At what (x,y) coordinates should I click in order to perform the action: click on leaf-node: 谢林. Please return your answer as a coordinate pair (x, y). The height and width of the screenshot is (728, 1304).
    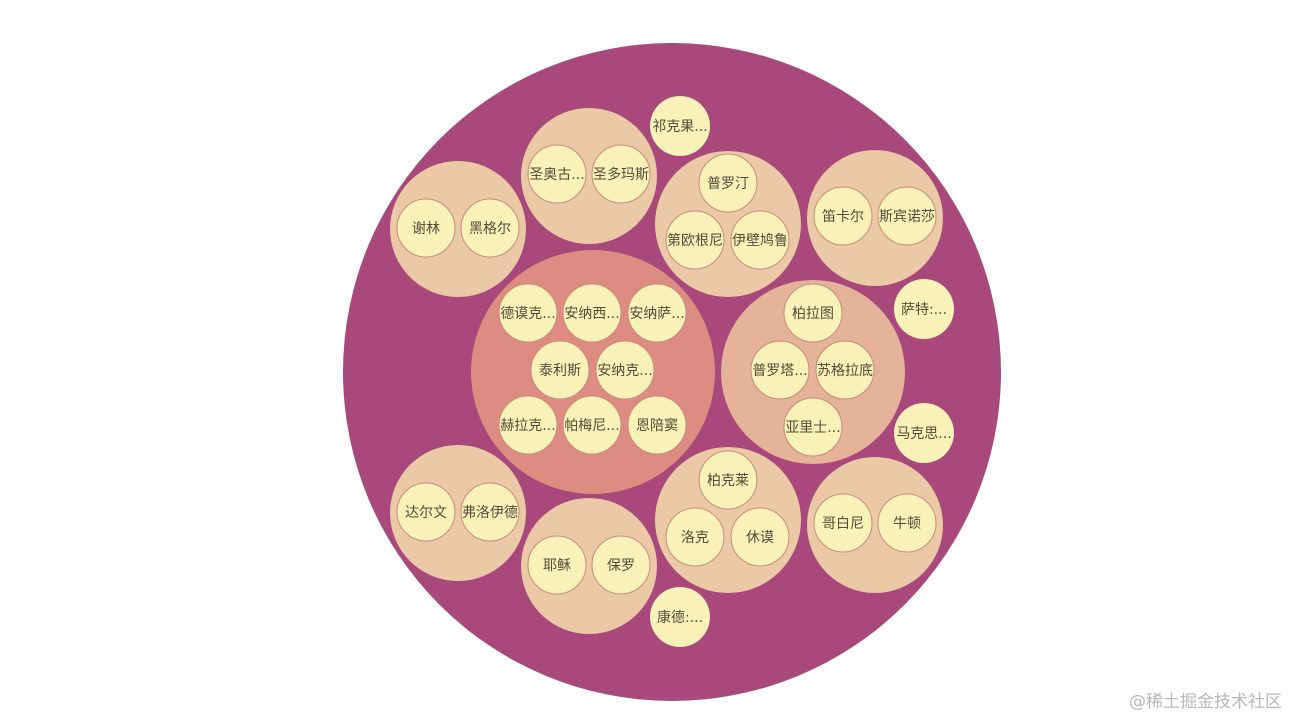
    Looking at the image, I should click on (426, 228).